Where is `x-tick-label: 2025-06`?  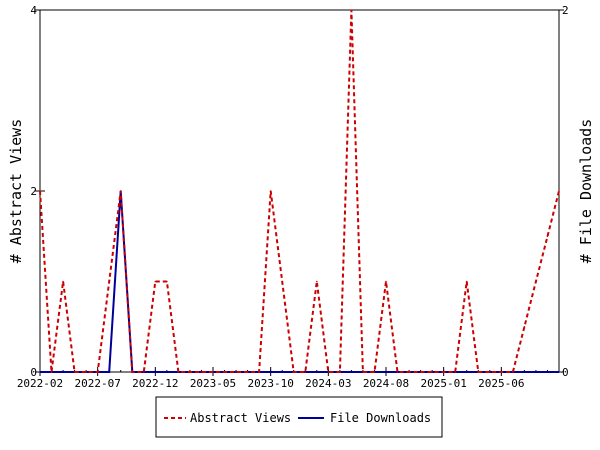 x-tick-label: 2025-06 is located at coordinates (501, 383).